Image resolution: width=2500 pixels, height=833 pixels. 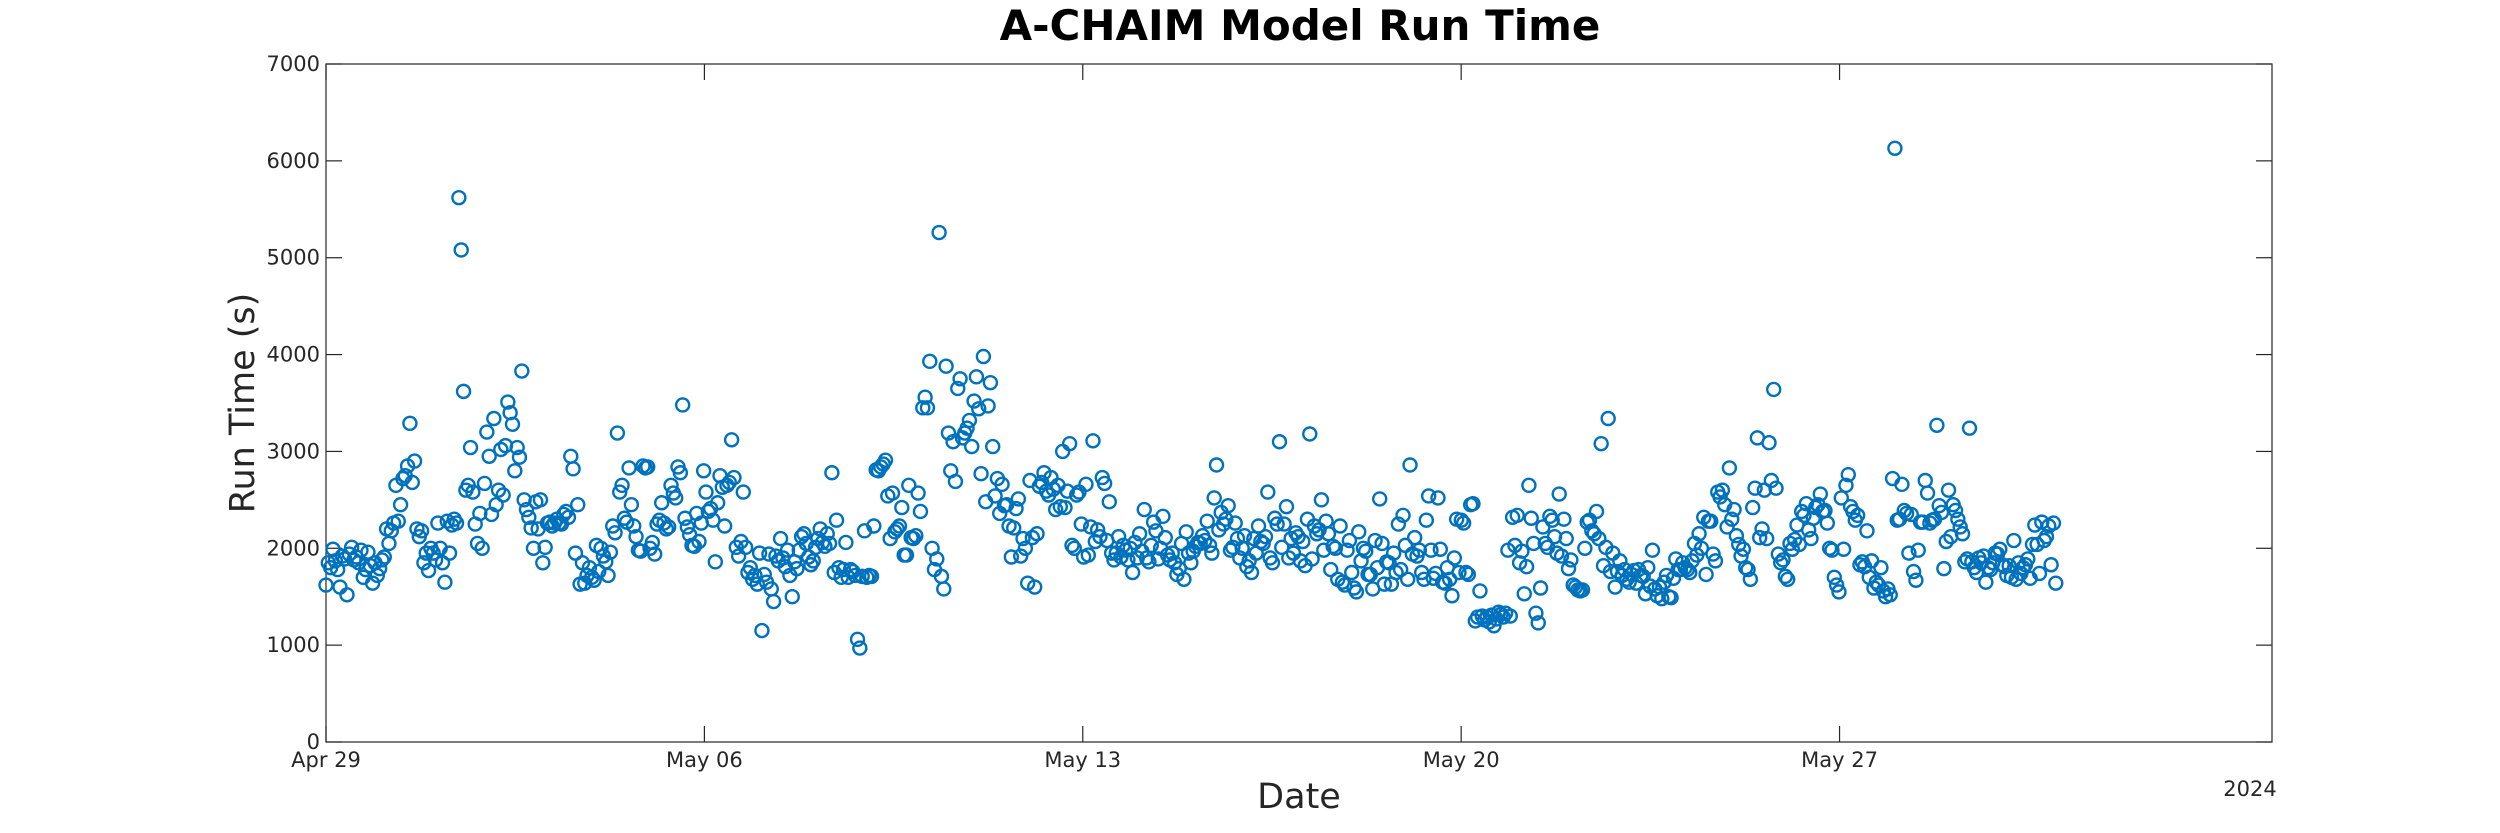 I want to click on x-tick-label: May 20, so click(x=1461, y=760).